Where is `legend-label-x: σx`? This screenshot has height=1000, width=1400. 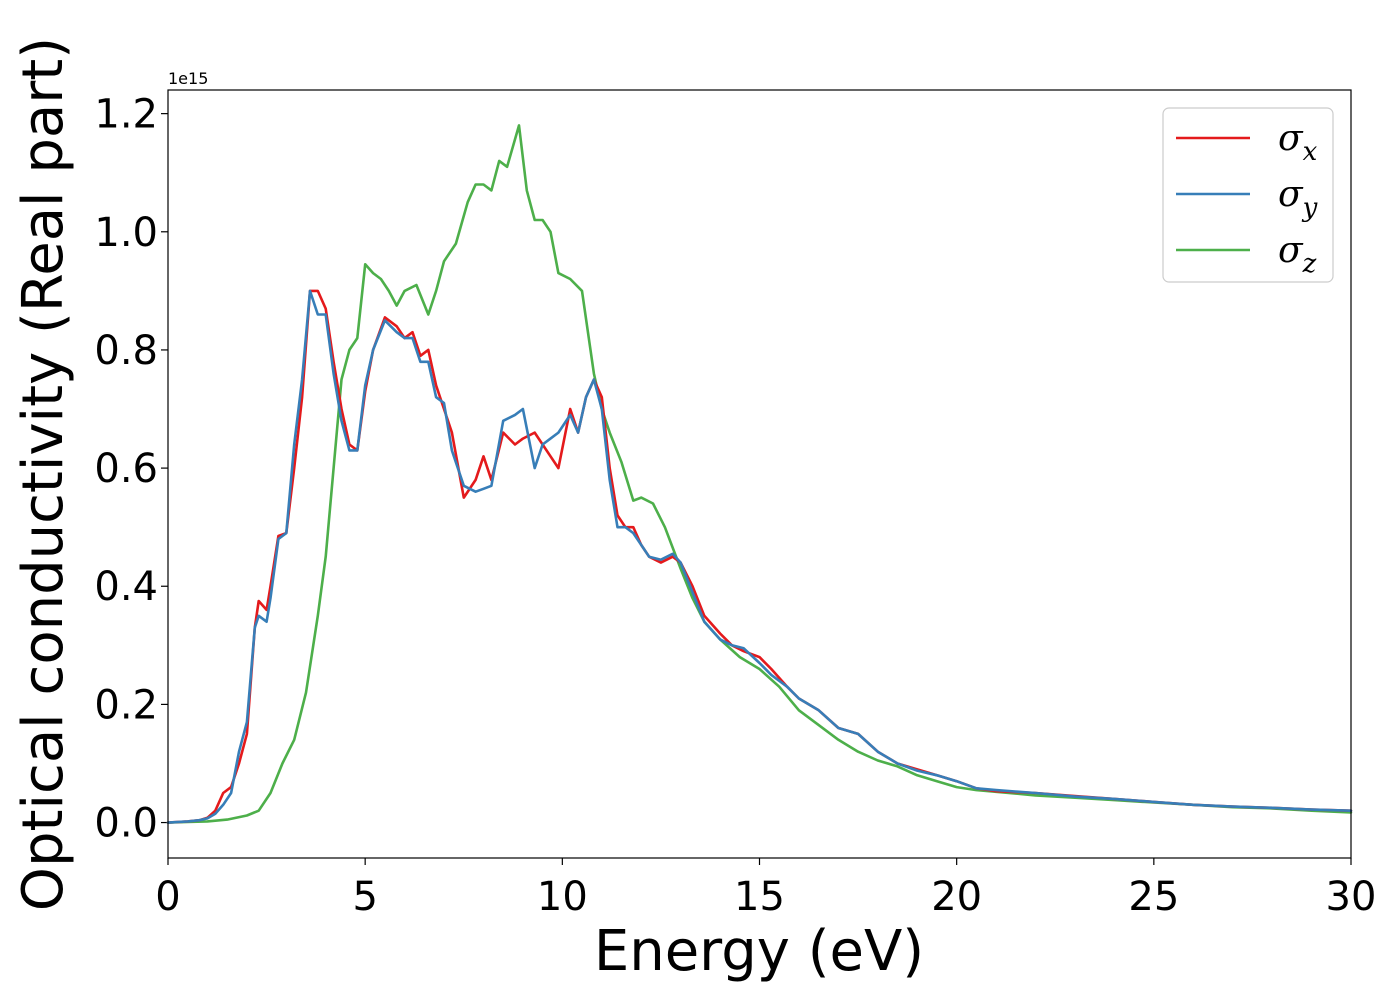
legend-label-x: σx is located at coordinates (1298, 142).